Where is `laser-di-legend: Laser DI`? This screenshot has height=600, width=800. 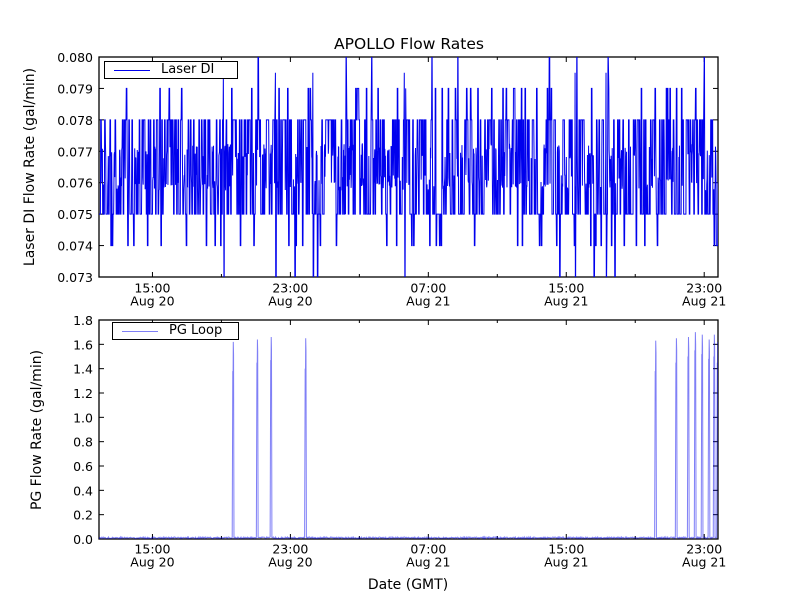
laser-di-legend: Laser DI is located at coordinates (171, 70).